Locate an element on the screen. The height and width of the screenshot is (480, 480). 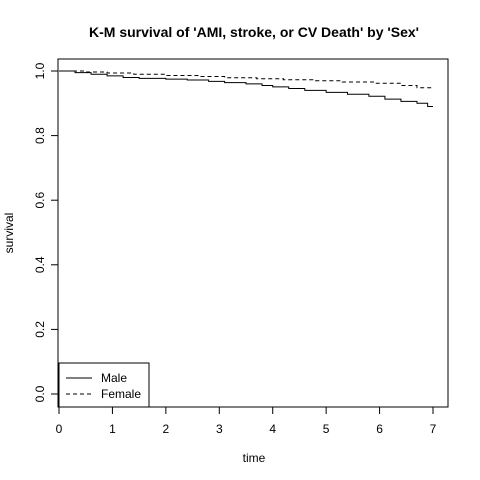
series-line-male is located at coordinates (246, 89).